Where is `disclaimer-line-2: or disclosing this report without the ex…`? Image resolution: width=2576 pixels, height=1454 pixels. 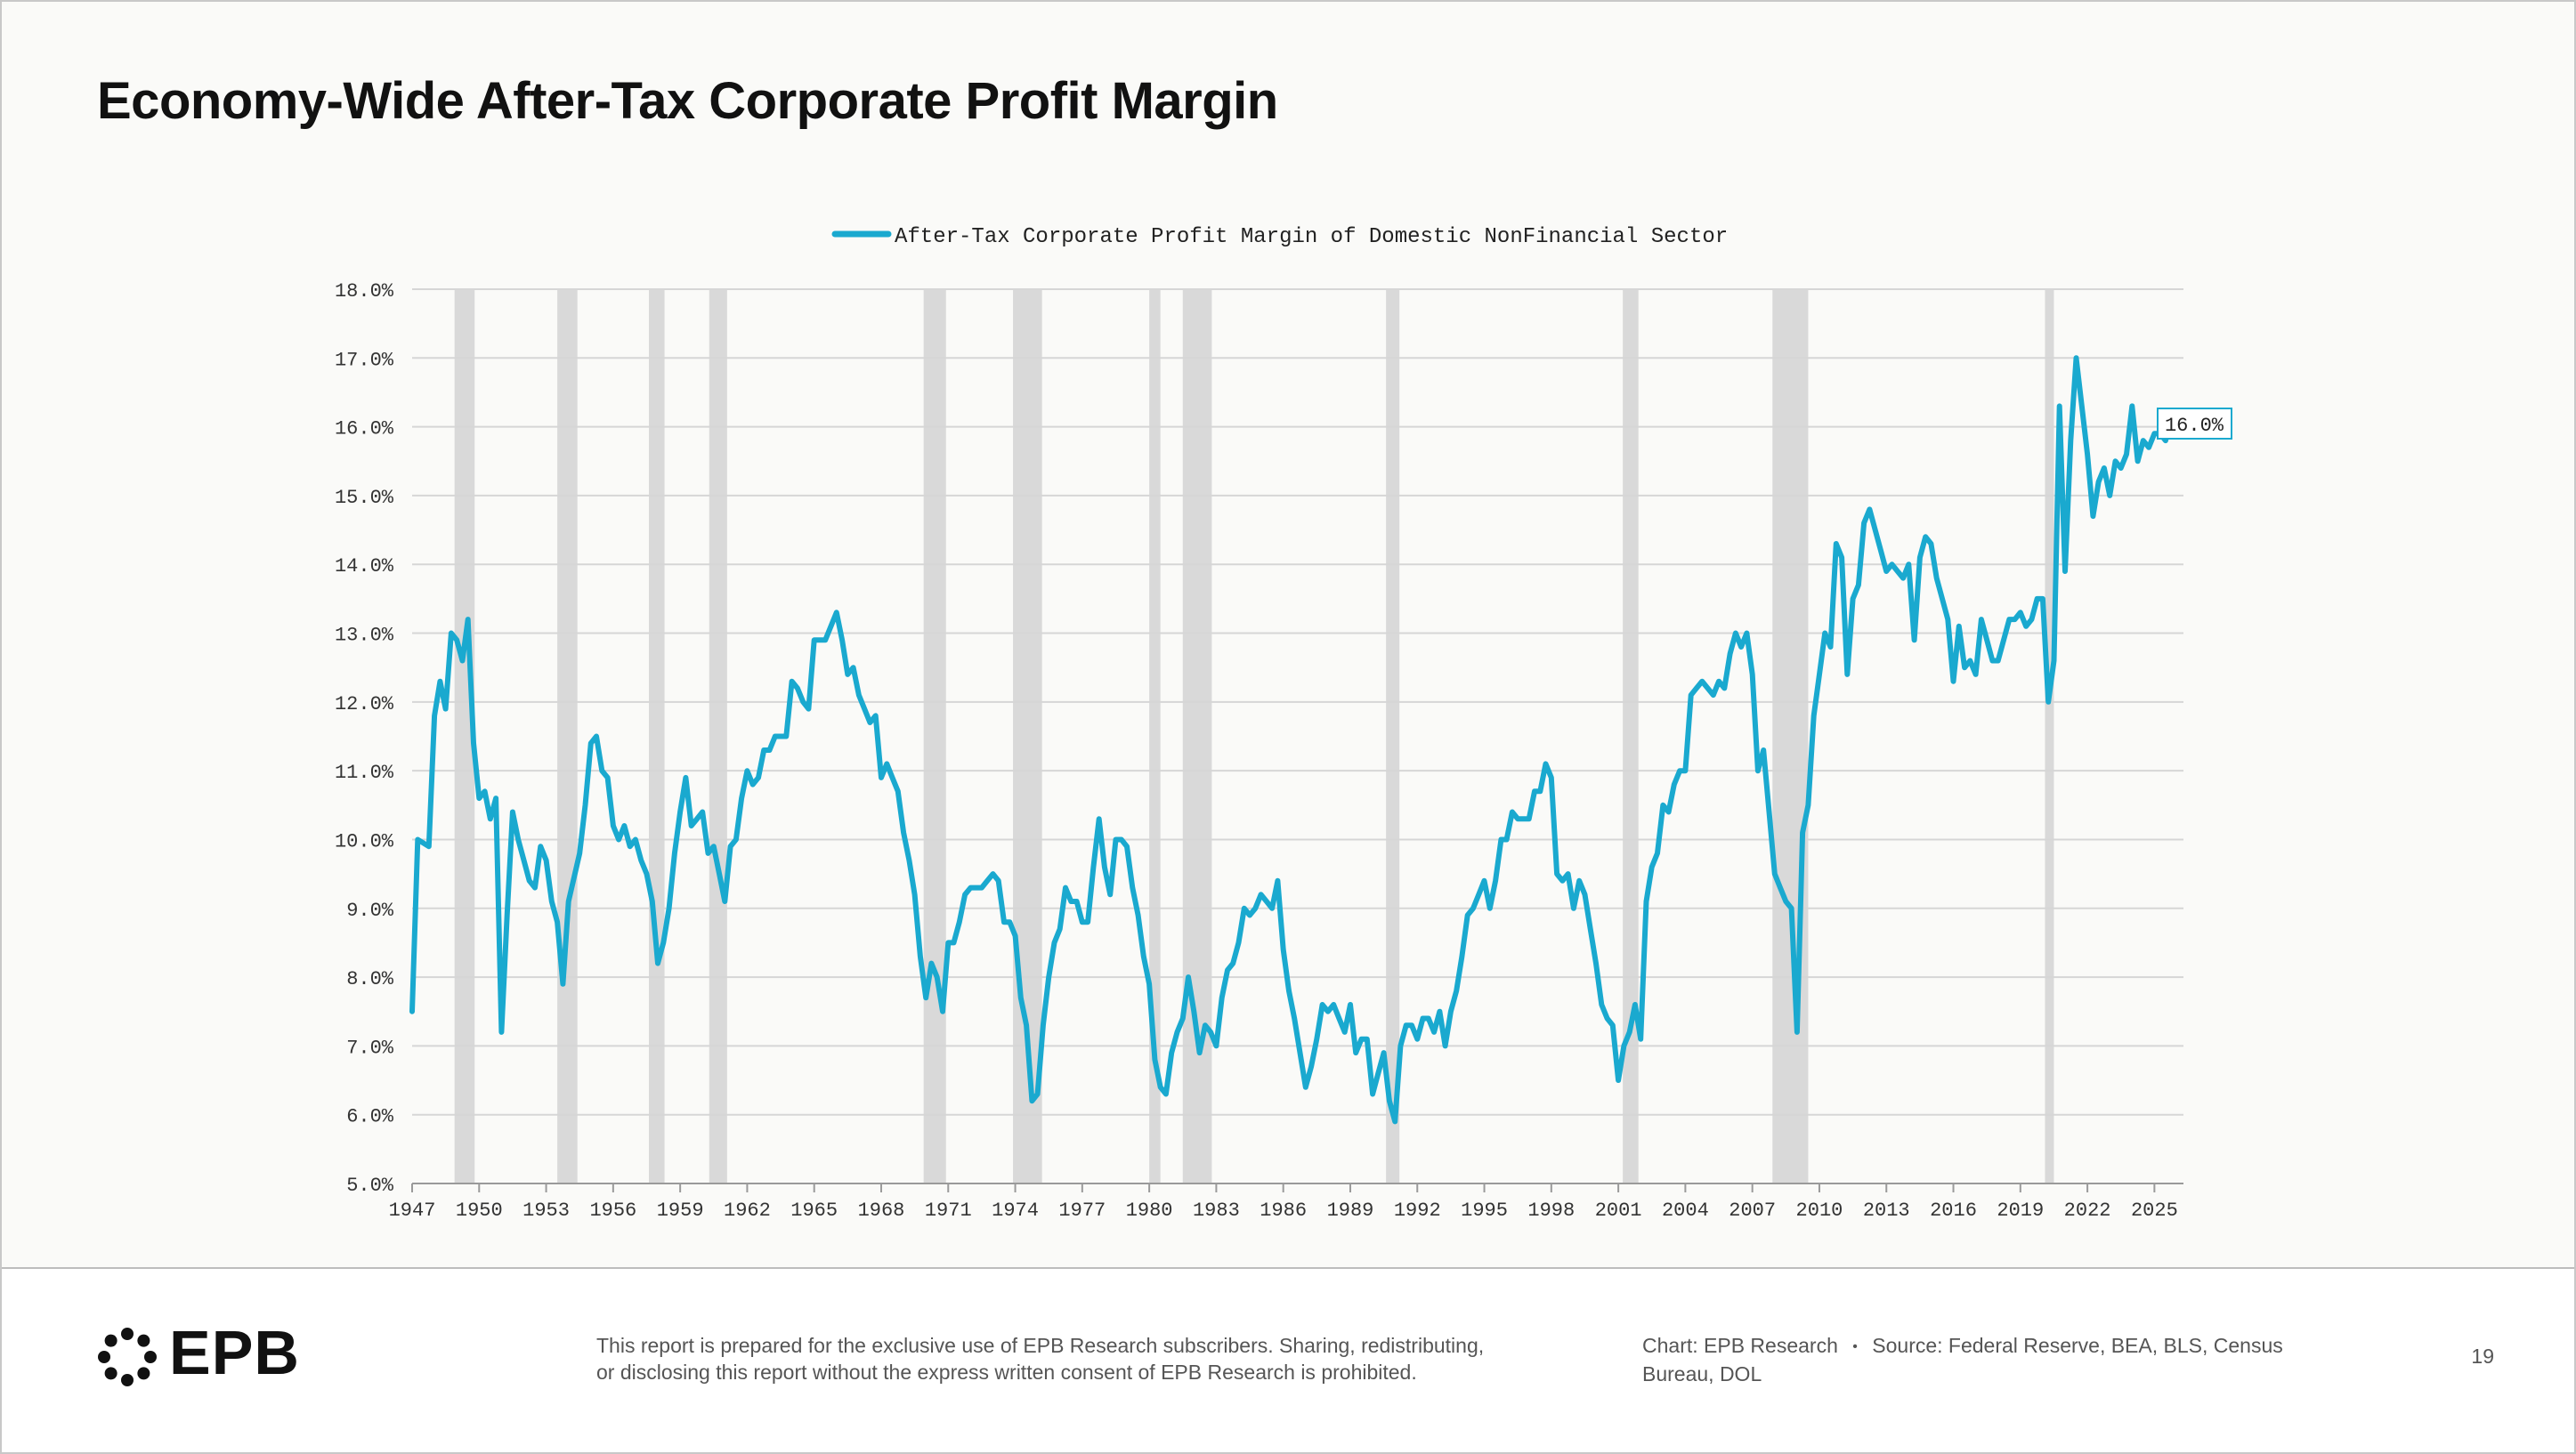
disclaimer-line-2: or disclosing this report without the ex… is located at coordinates (1007, 1372).